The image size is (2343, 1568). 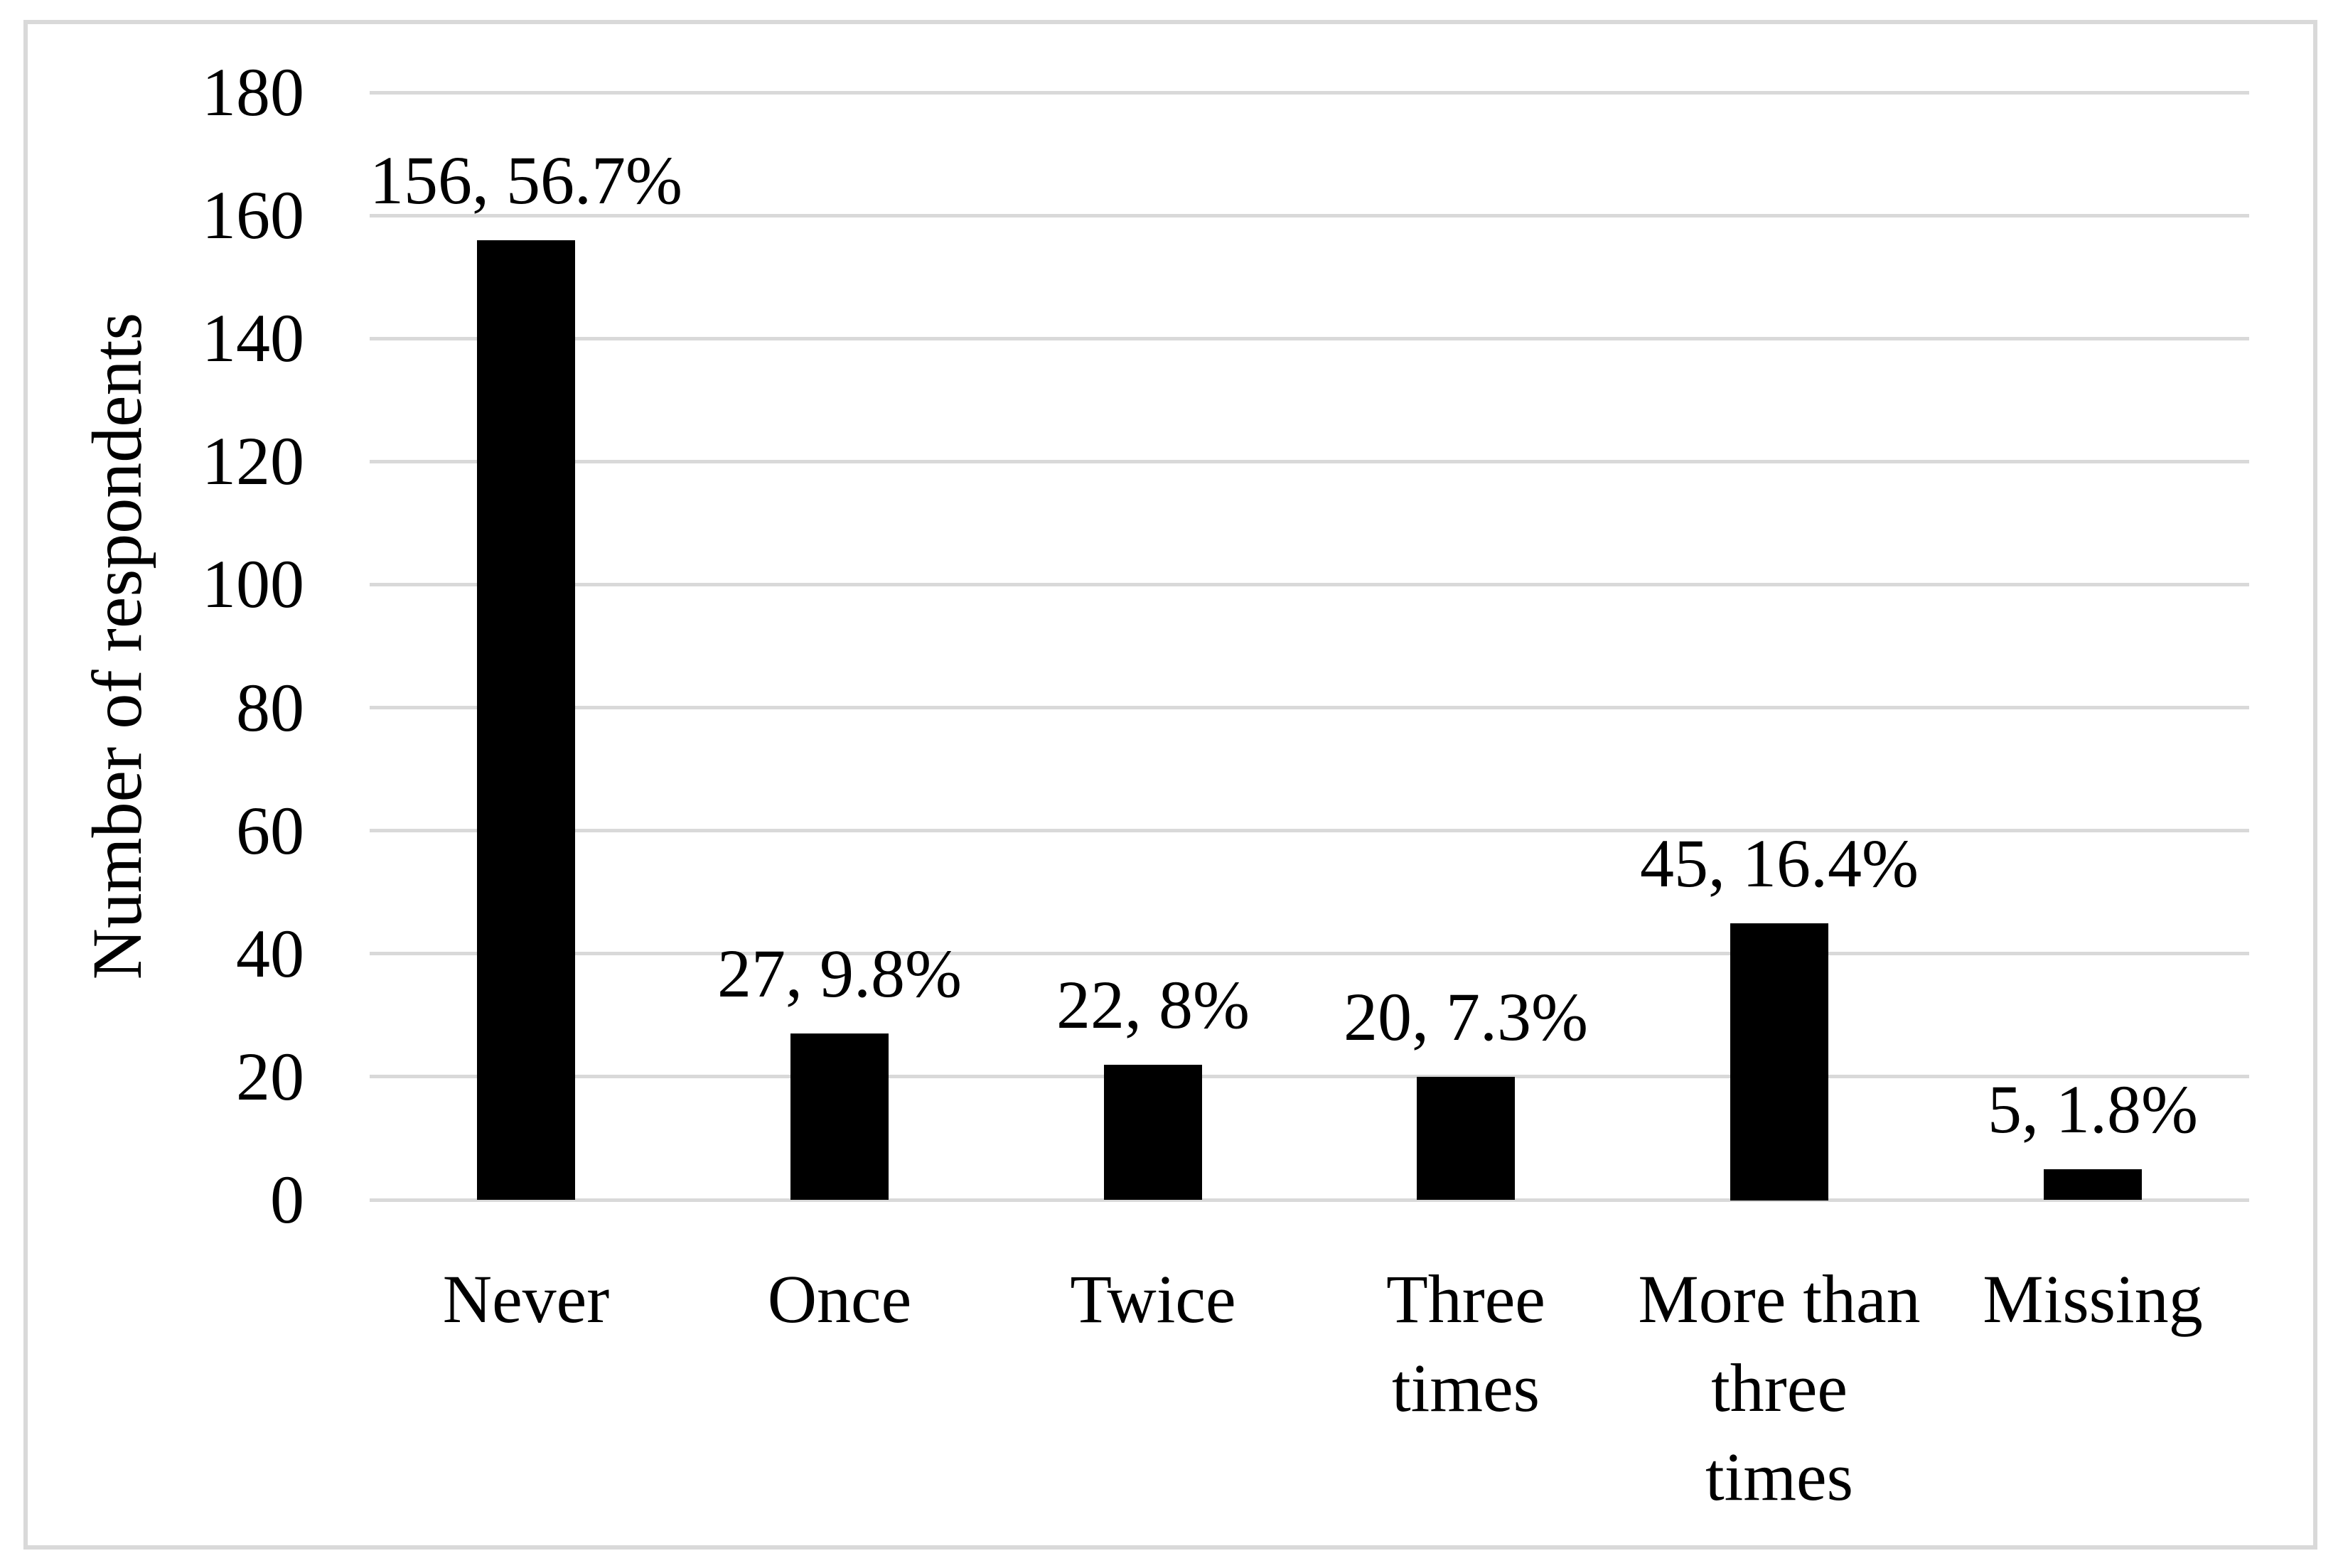 What do you see at coordinates (253, 338) in the screenshot?
I see `y-tick-label-140: 140` at bounding box center [253, 338].